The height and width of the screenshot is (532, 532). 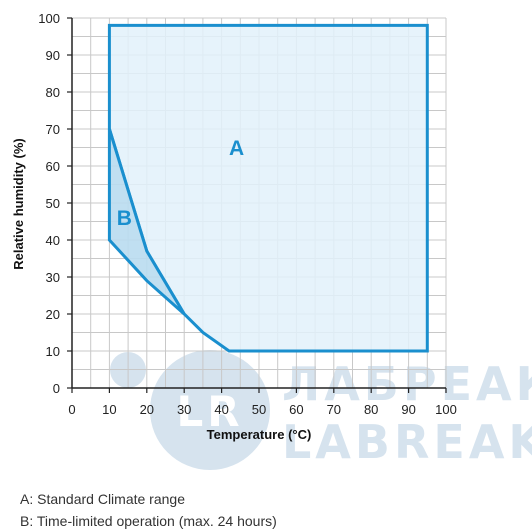 I want to click on x-tick-label: 70, so click(x=334, y=409).